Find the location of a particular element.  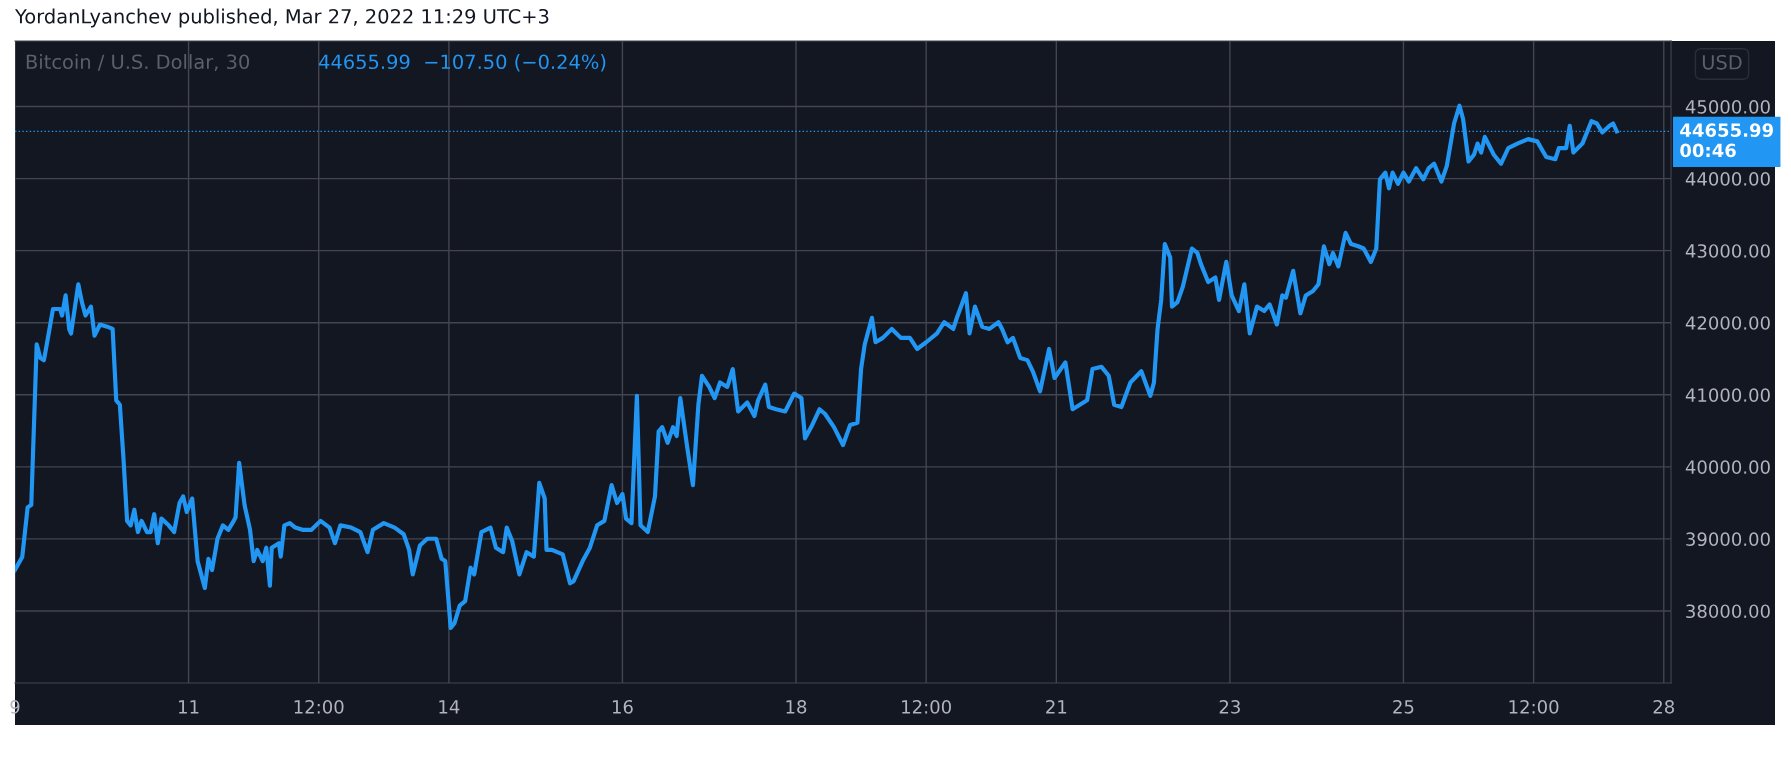

x-tick-label: 16 is located at coordinates (622, 706).